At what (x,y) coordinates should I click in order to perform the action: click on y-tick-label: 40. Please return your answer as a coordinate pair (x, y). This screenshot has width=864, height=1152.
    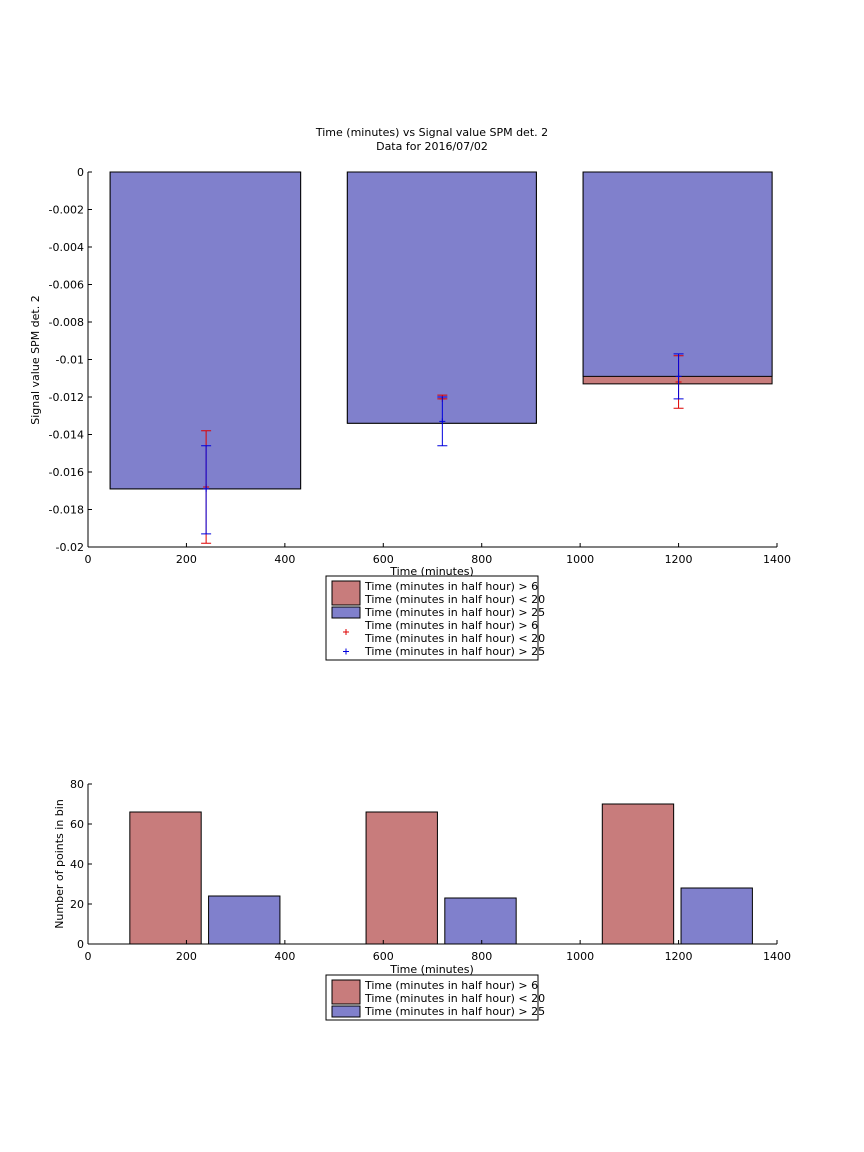
    Looking at the image, I should click on (77, 864).